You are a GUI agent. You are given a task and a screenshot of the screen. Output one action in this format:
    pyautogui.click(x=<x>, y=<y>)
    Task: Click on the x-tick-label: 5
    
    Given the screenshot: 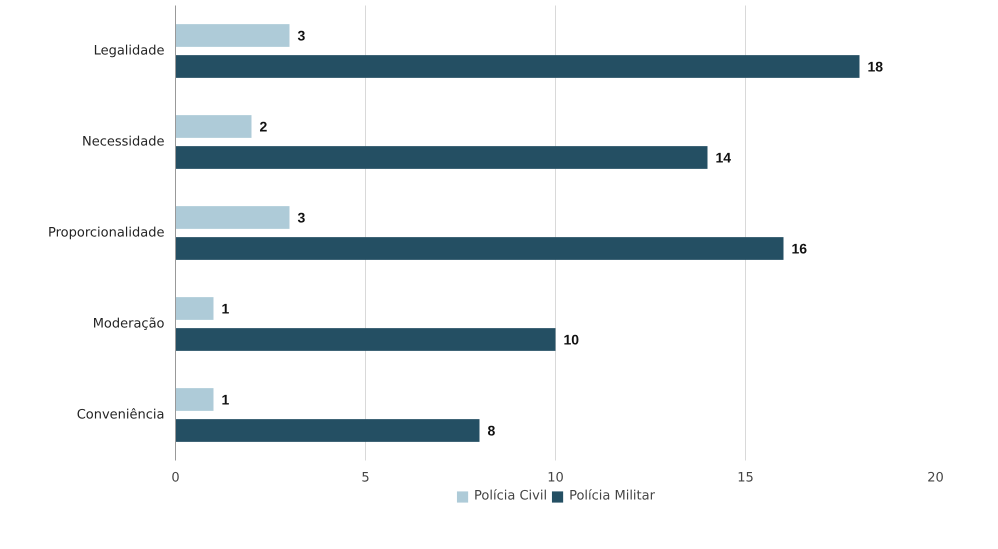 What is the action you would take?
    pyautogui.click(x=365, y=478)
    